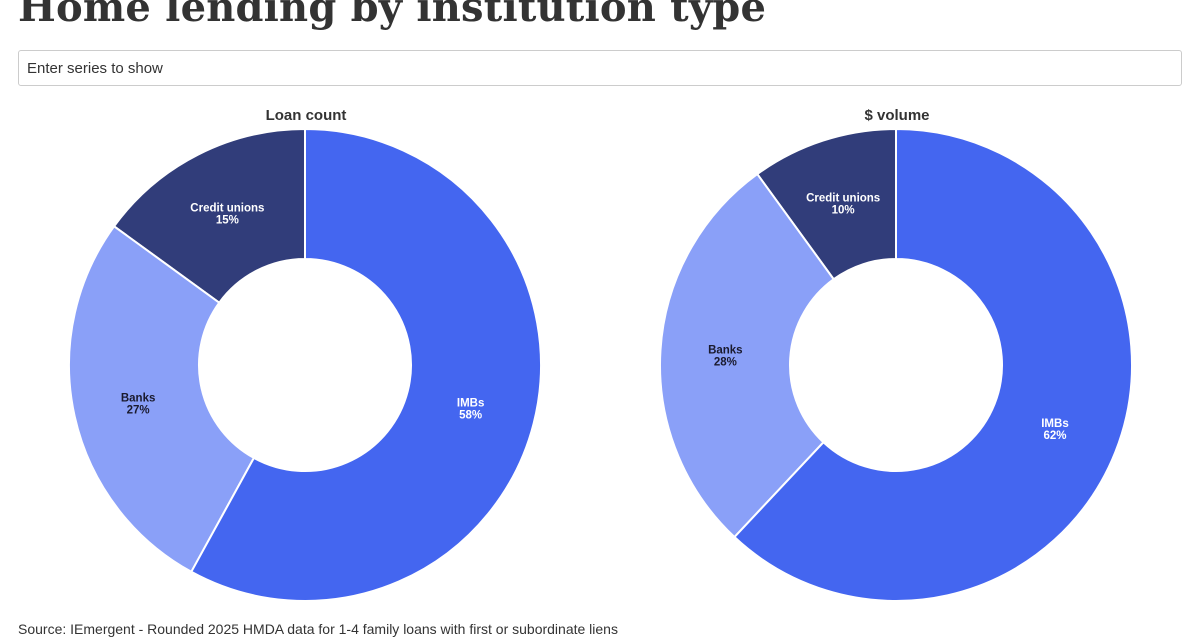 This screenshot has width=1200, height=637. What do you see at coordinates (600, 68) in the screenshot?
I see `series-search-input` at bounding box center [600, 68].